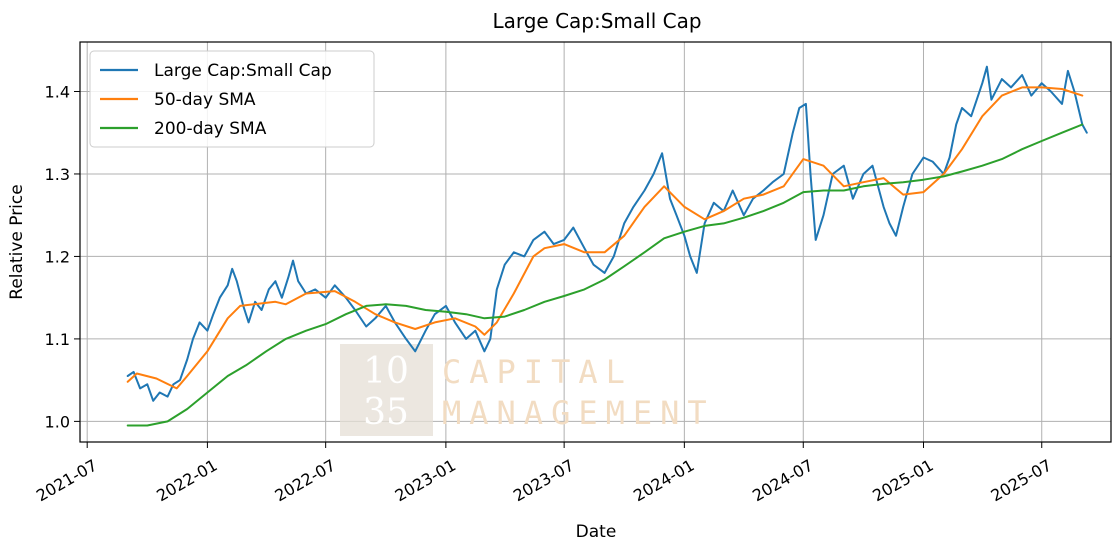 Image resolution: width=1120 pixels, height=548 pixels. I want to click on watermark-word-management: MANAGEMENT, so click(578, 413).